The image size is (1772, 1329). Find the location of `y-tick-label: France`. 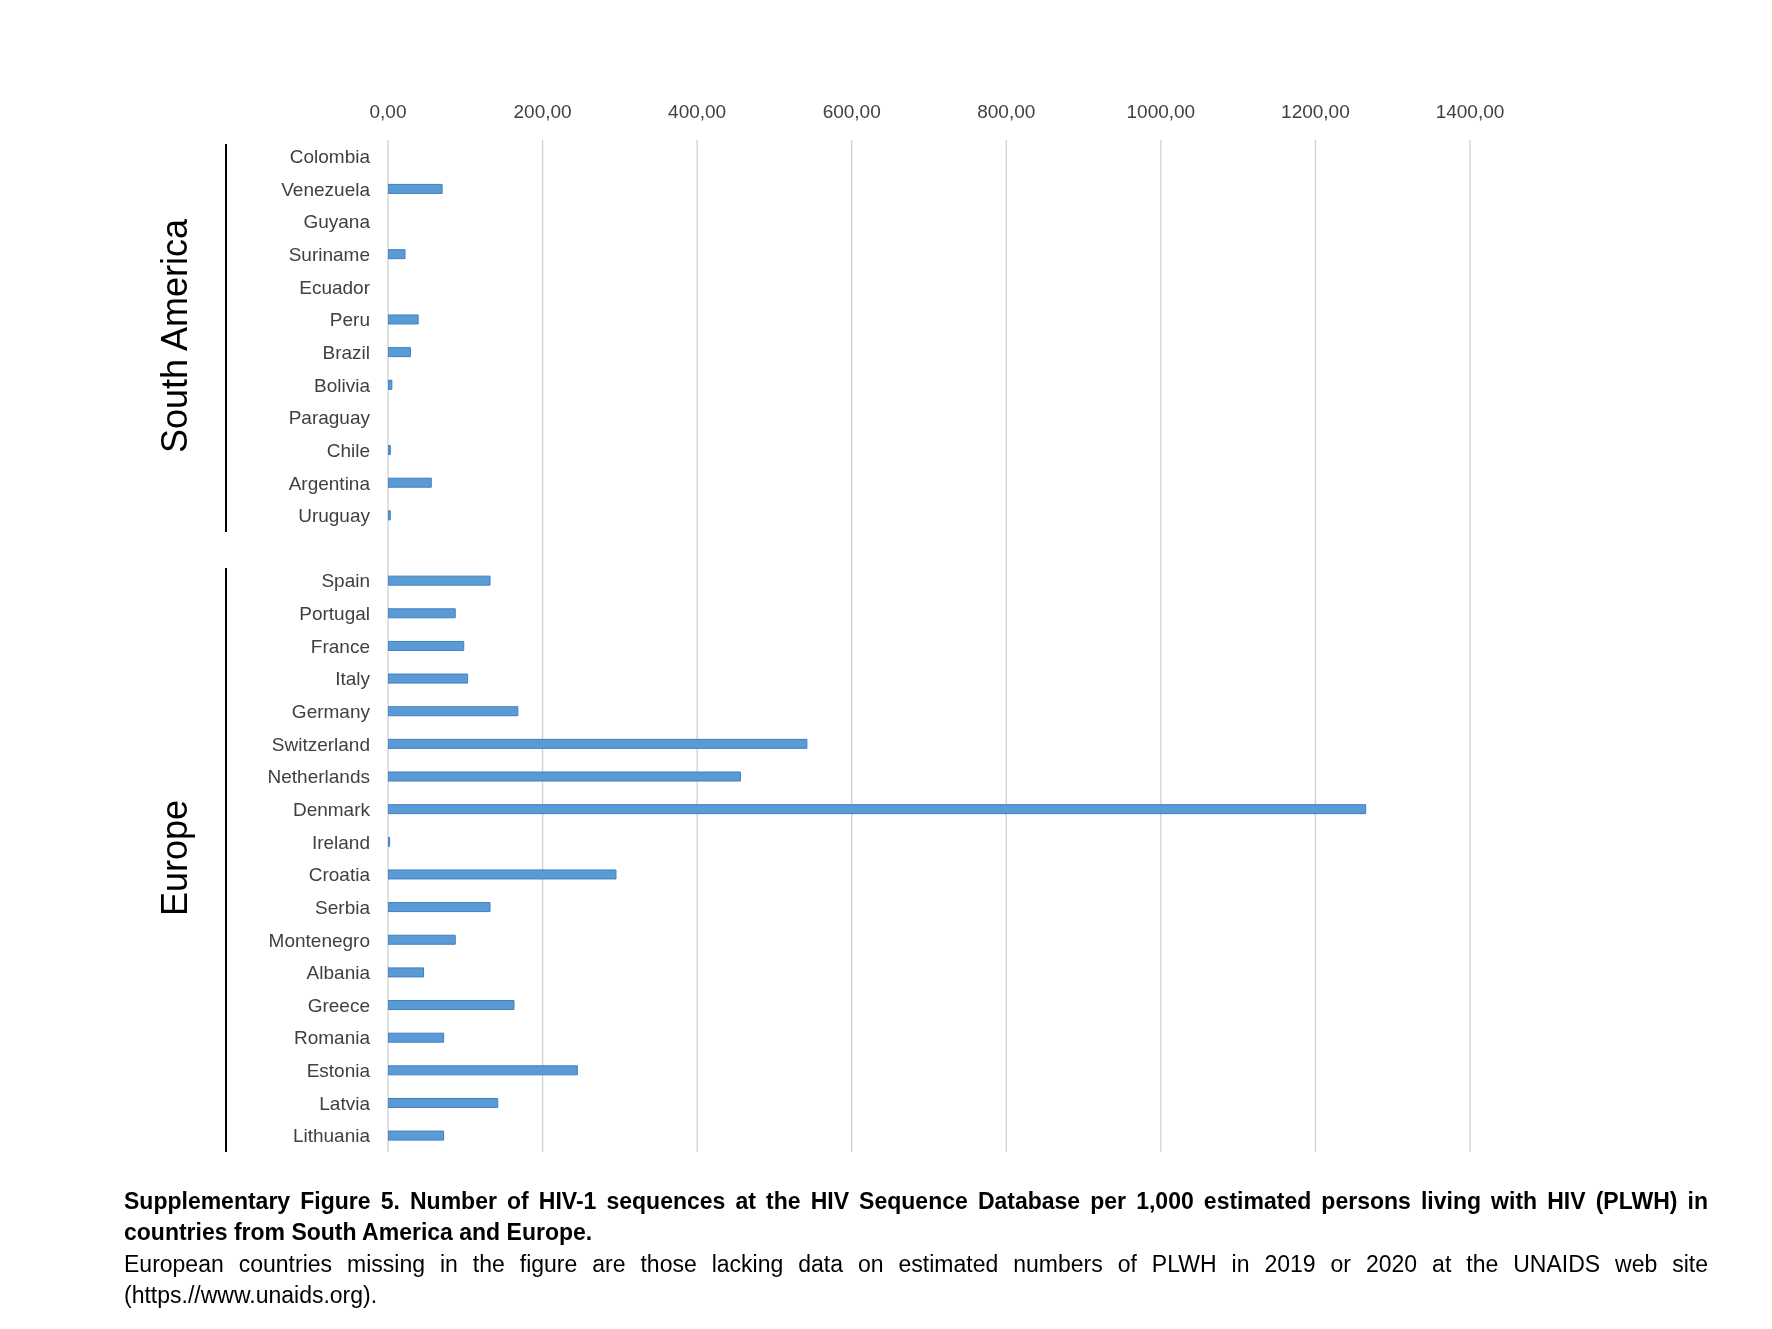

y-tick-label: France is located at coordinates (340, 646).